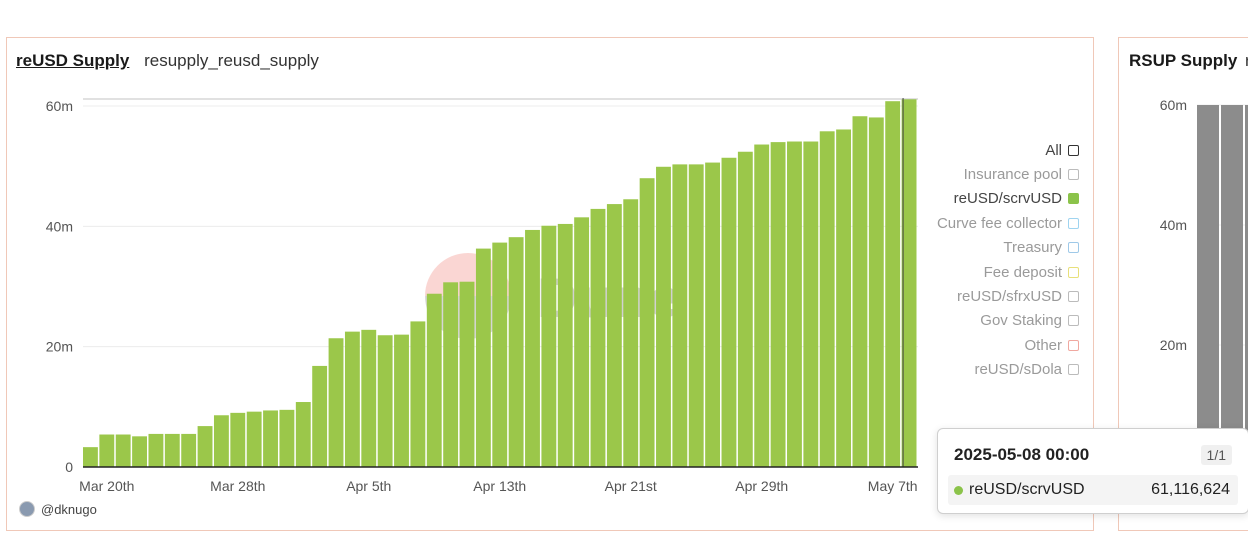  What do you see at coordinates (1216, 455) in the screenshot?
I see `tooltip-page-indicator: 1/1` at bounding box center [1216, 455].